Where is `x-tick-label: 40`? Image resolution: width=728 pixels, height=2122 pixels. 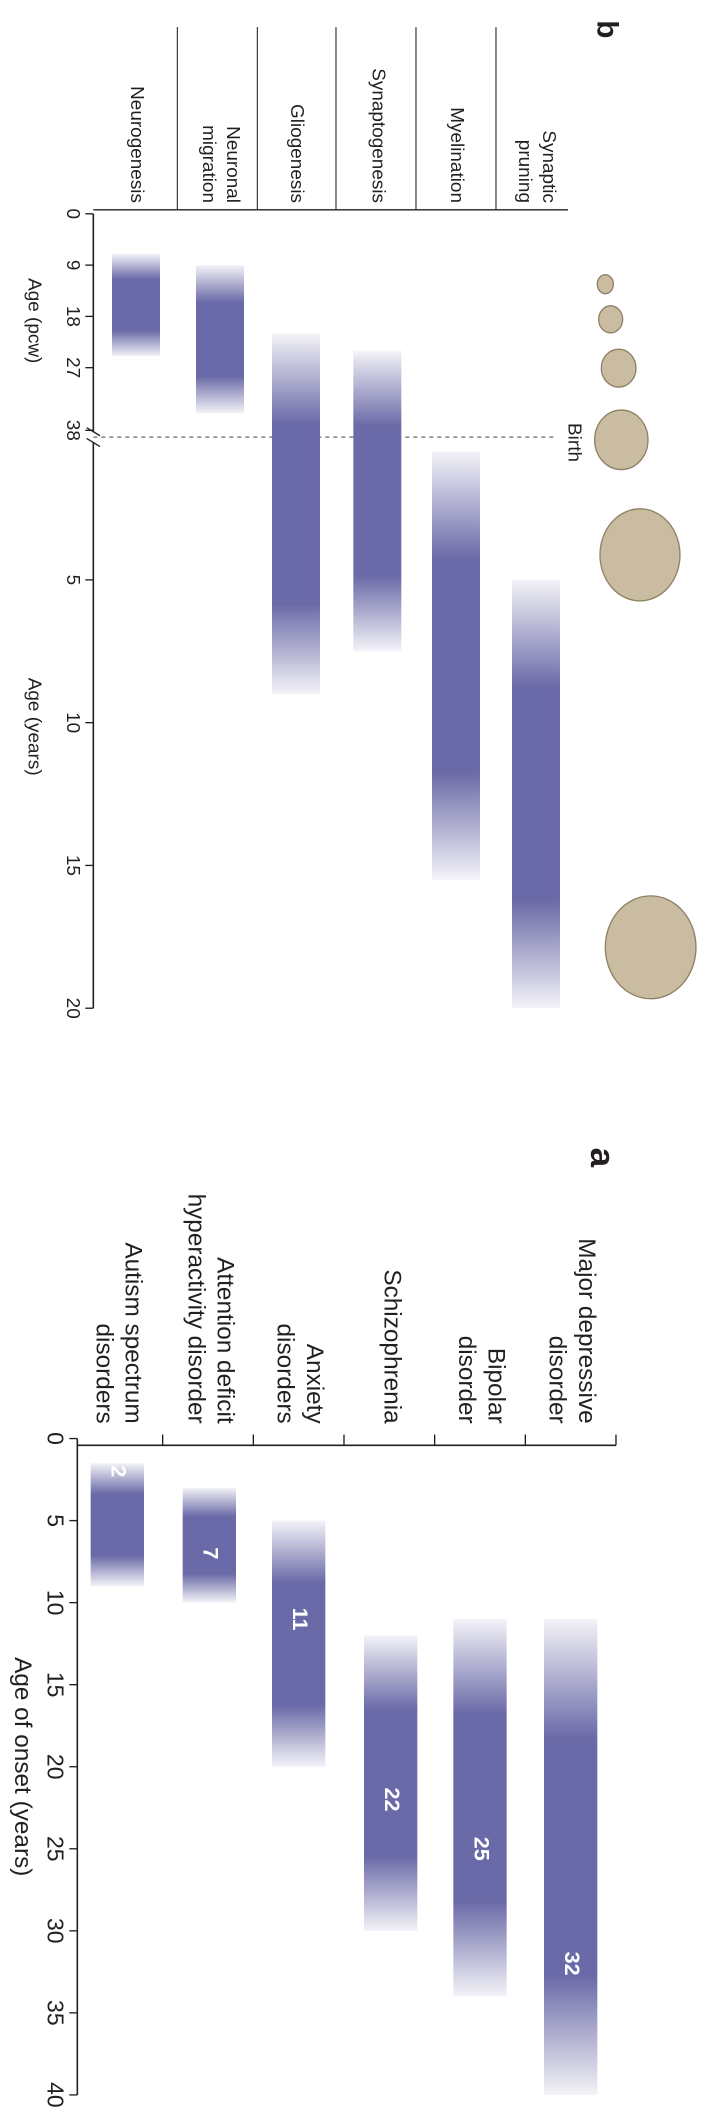
x-tick-label: 40 is located at coordinates (55, 2095).